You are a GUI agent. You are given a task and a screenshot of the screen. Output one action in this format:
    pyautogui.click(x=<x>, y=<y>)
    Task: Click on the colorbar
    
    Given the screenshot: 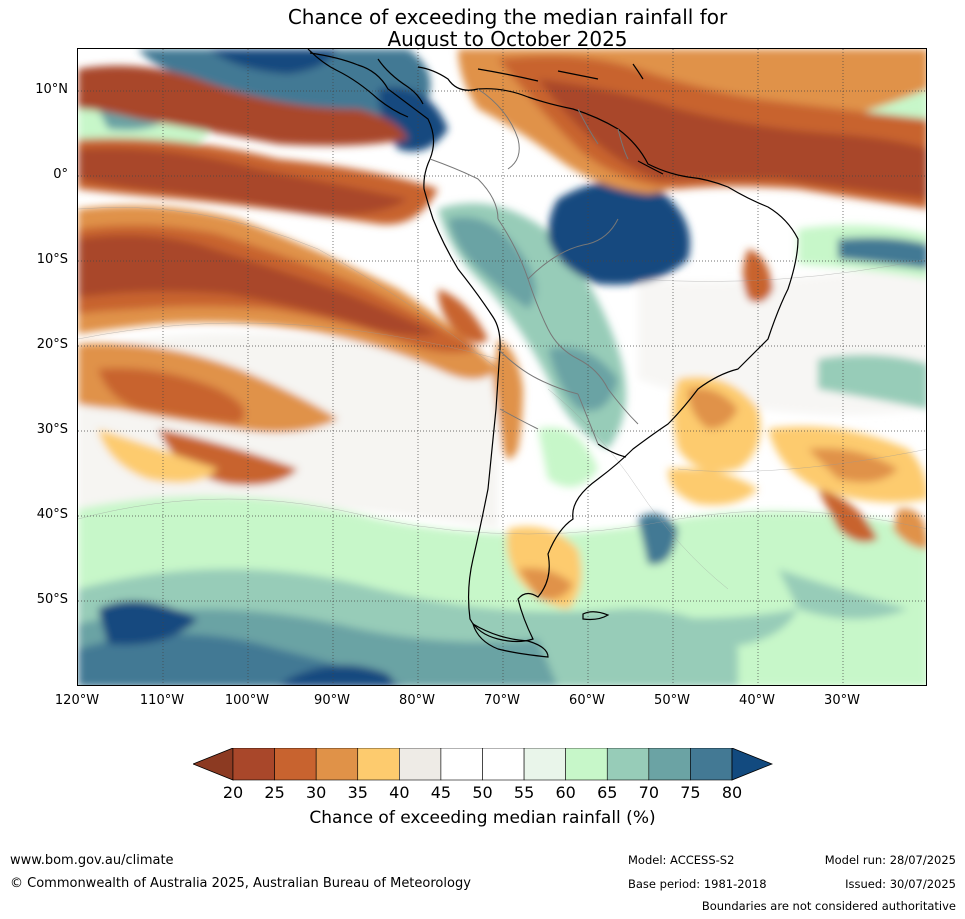 What is the action you would take?
    pyautogui.click(x=483, y=764)
    